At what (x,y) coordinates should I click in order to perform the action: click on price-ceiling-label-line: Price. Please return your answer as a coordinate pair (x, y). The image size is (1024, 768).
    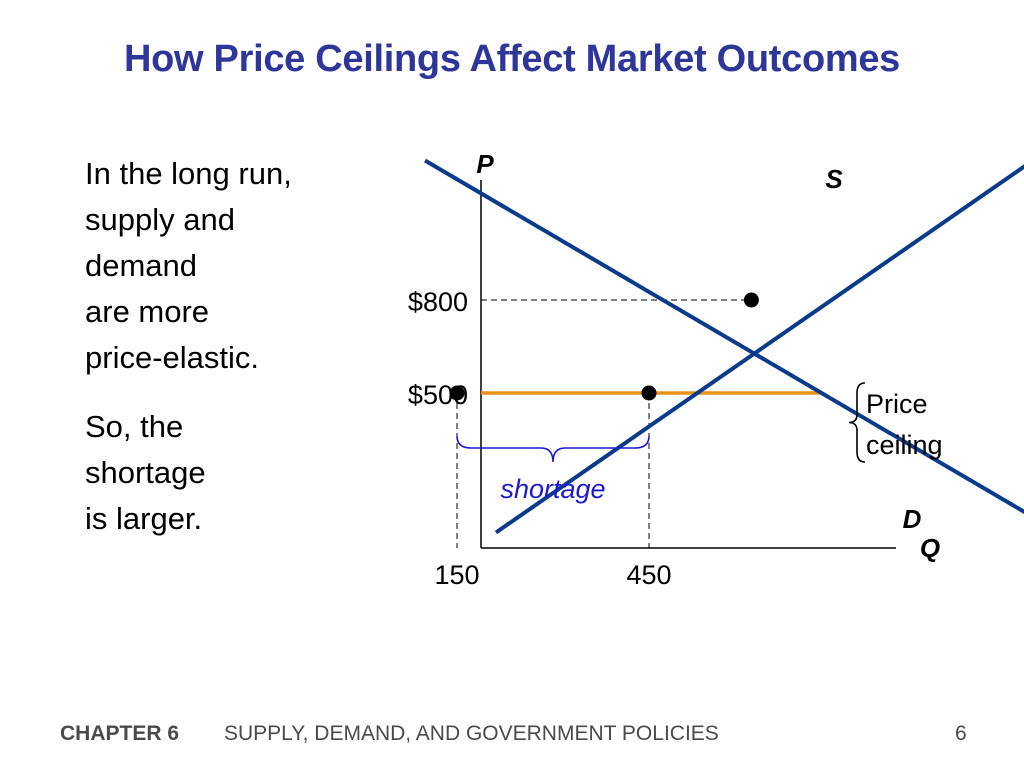
    Looking at the image, I should click on (897, 404).